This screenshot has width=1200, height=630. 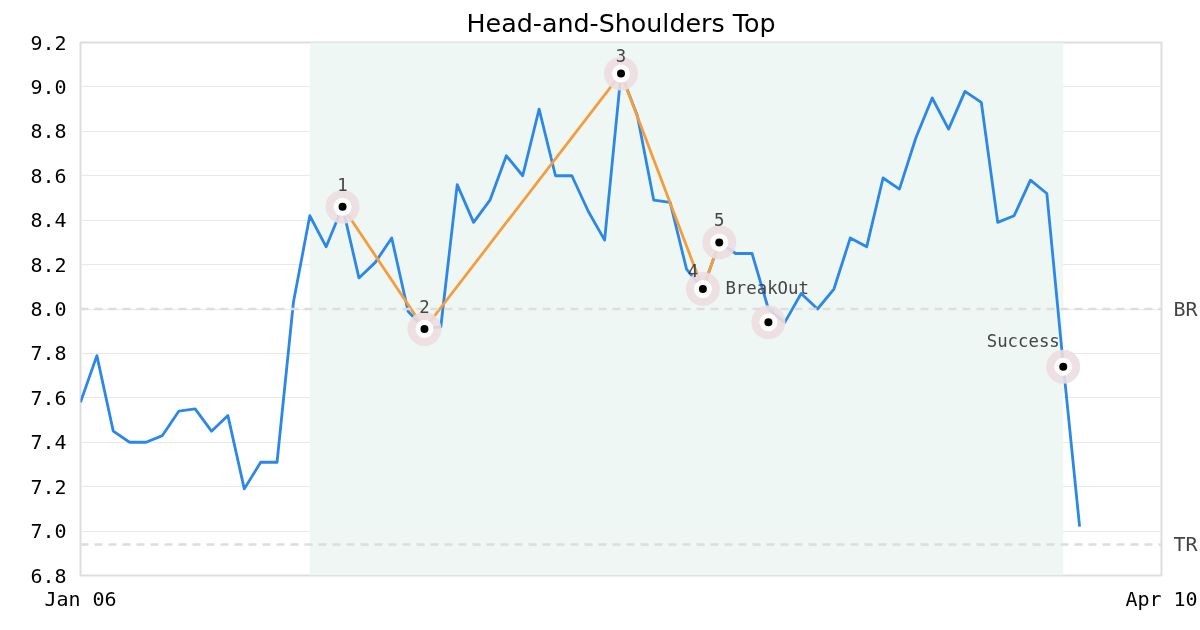 What do you see at coordinates (1161, 598) in the screenshot?
I see `x-tick-label: Apr 10` at bounding box center [1161, 598].